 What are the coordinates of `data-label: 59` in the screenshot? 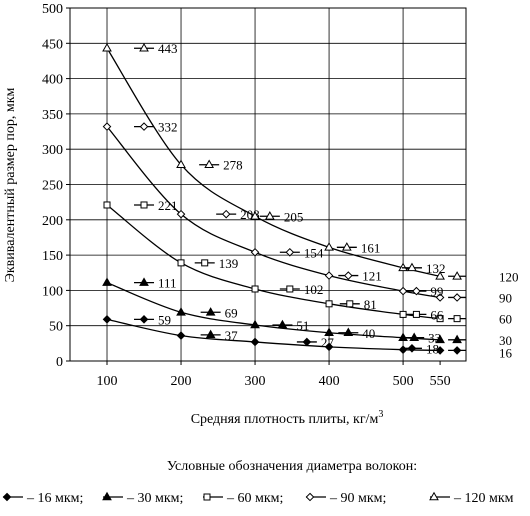 It's located at (164, 319).